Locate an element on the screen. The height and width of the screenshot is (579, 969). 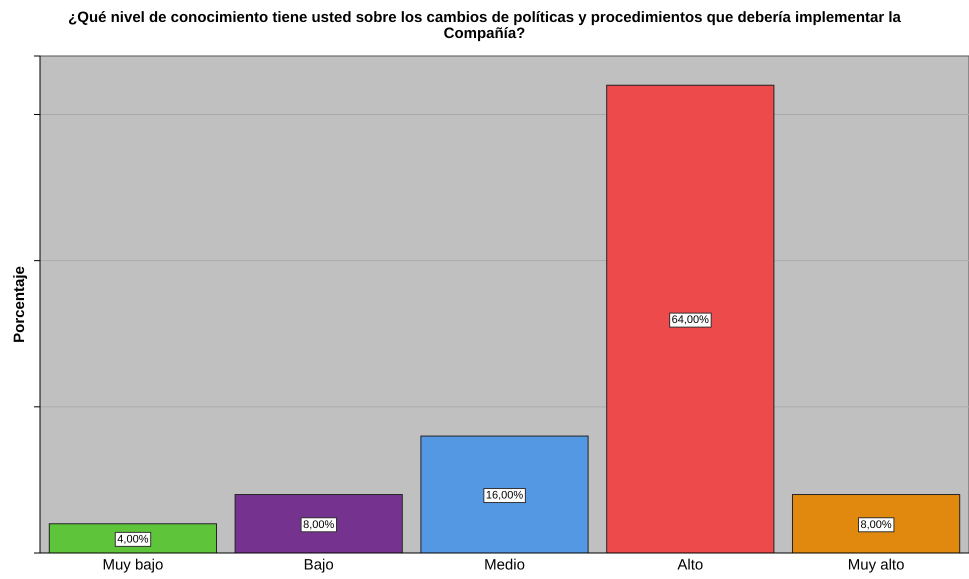
x-tick-label: Bajo is located at coordinates (319, 565).